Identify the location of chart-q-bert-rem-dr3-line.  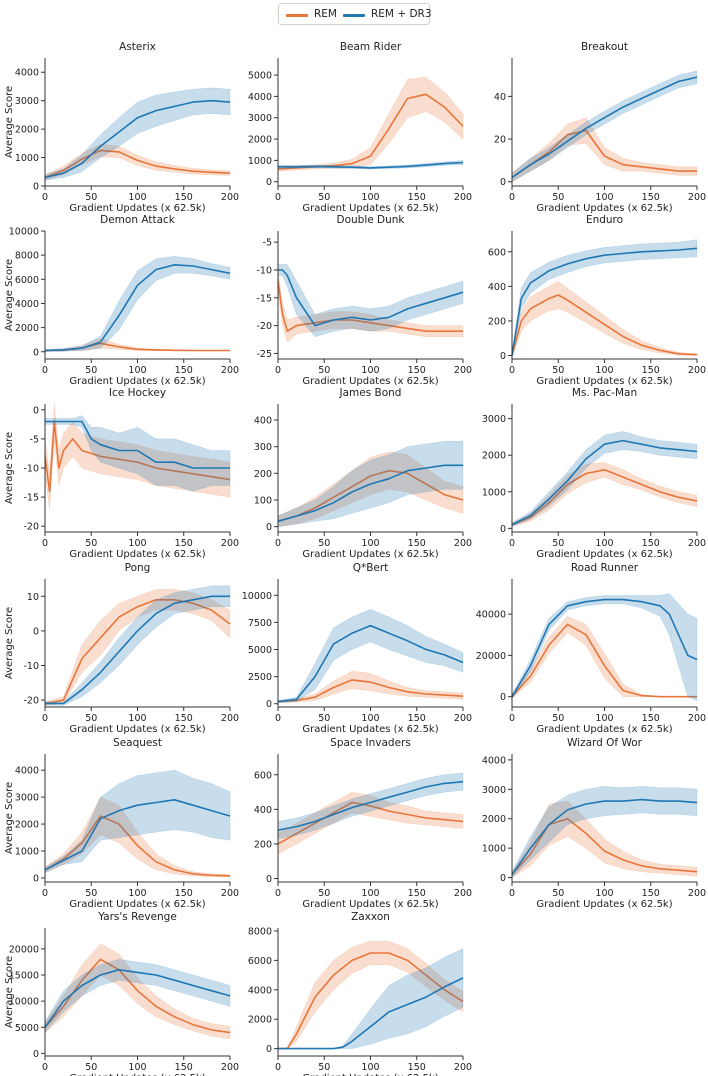
(370, 663).